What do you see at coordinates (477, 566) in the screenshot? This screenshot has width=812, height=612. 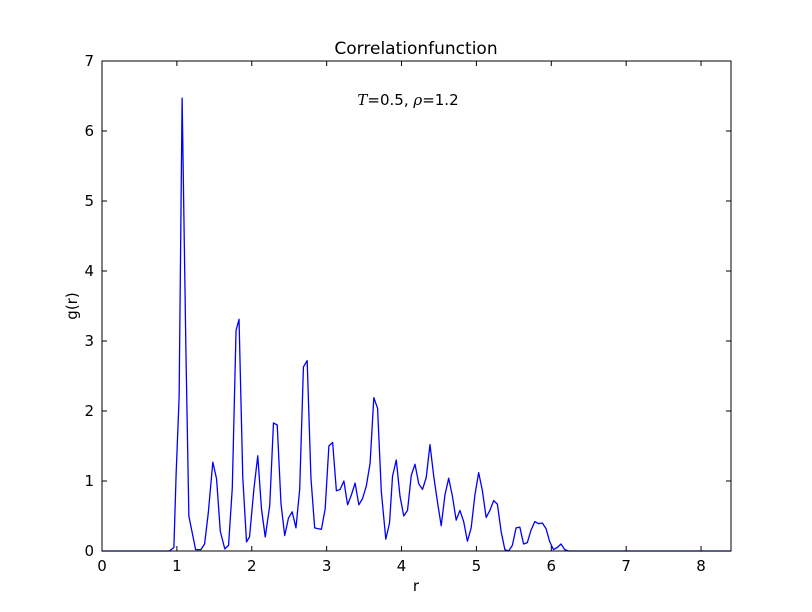 I see `x-tick-label: 5` at bounding box center [477, 566].